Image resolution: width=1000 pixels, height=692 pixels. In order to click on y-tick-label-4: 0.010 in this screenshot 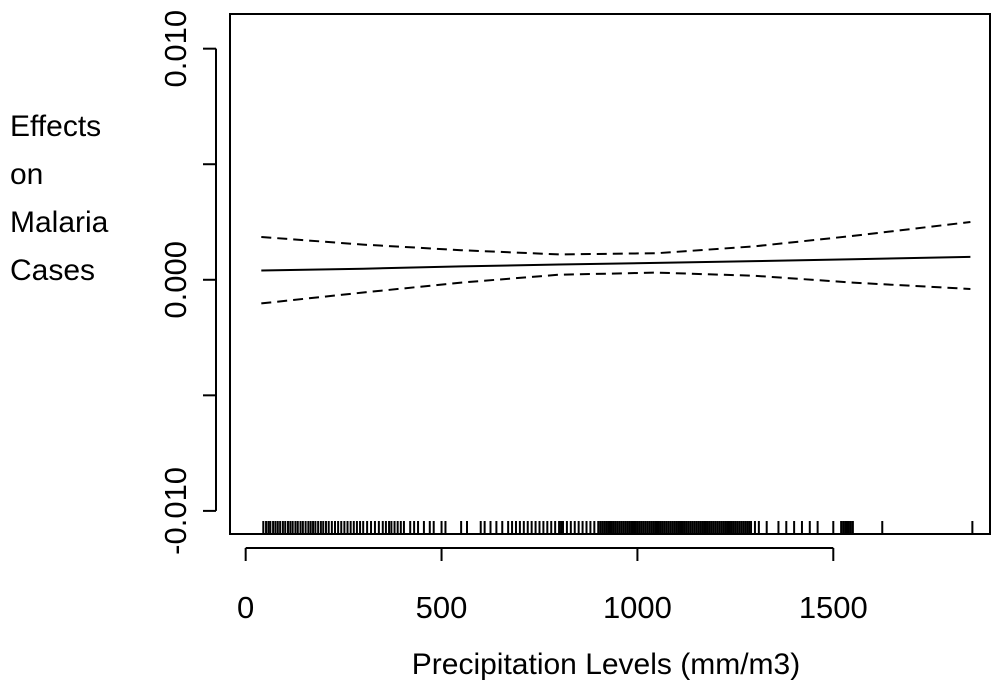, I will do `click(175, 49)`.